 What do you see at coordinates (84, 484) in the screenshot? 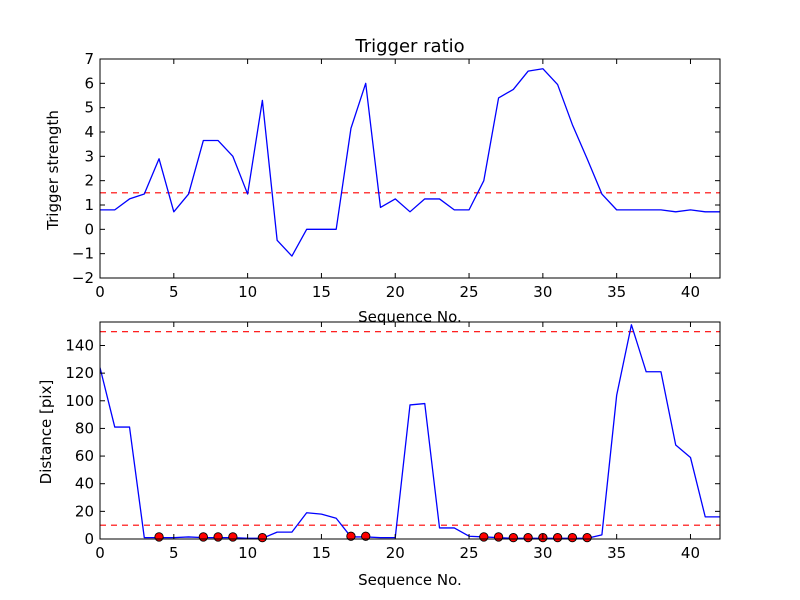
I see `y-tick-label: 40` at bounding box center [84, 484].